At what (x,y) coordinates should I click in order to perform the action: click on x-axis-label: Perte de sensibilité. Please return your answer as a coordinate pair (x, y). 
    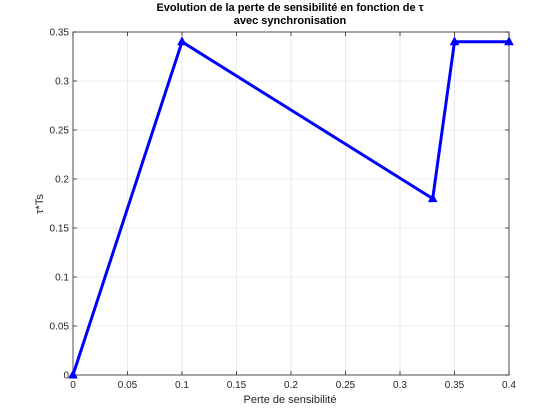
    Looking at the image, I should click on (290, 400).